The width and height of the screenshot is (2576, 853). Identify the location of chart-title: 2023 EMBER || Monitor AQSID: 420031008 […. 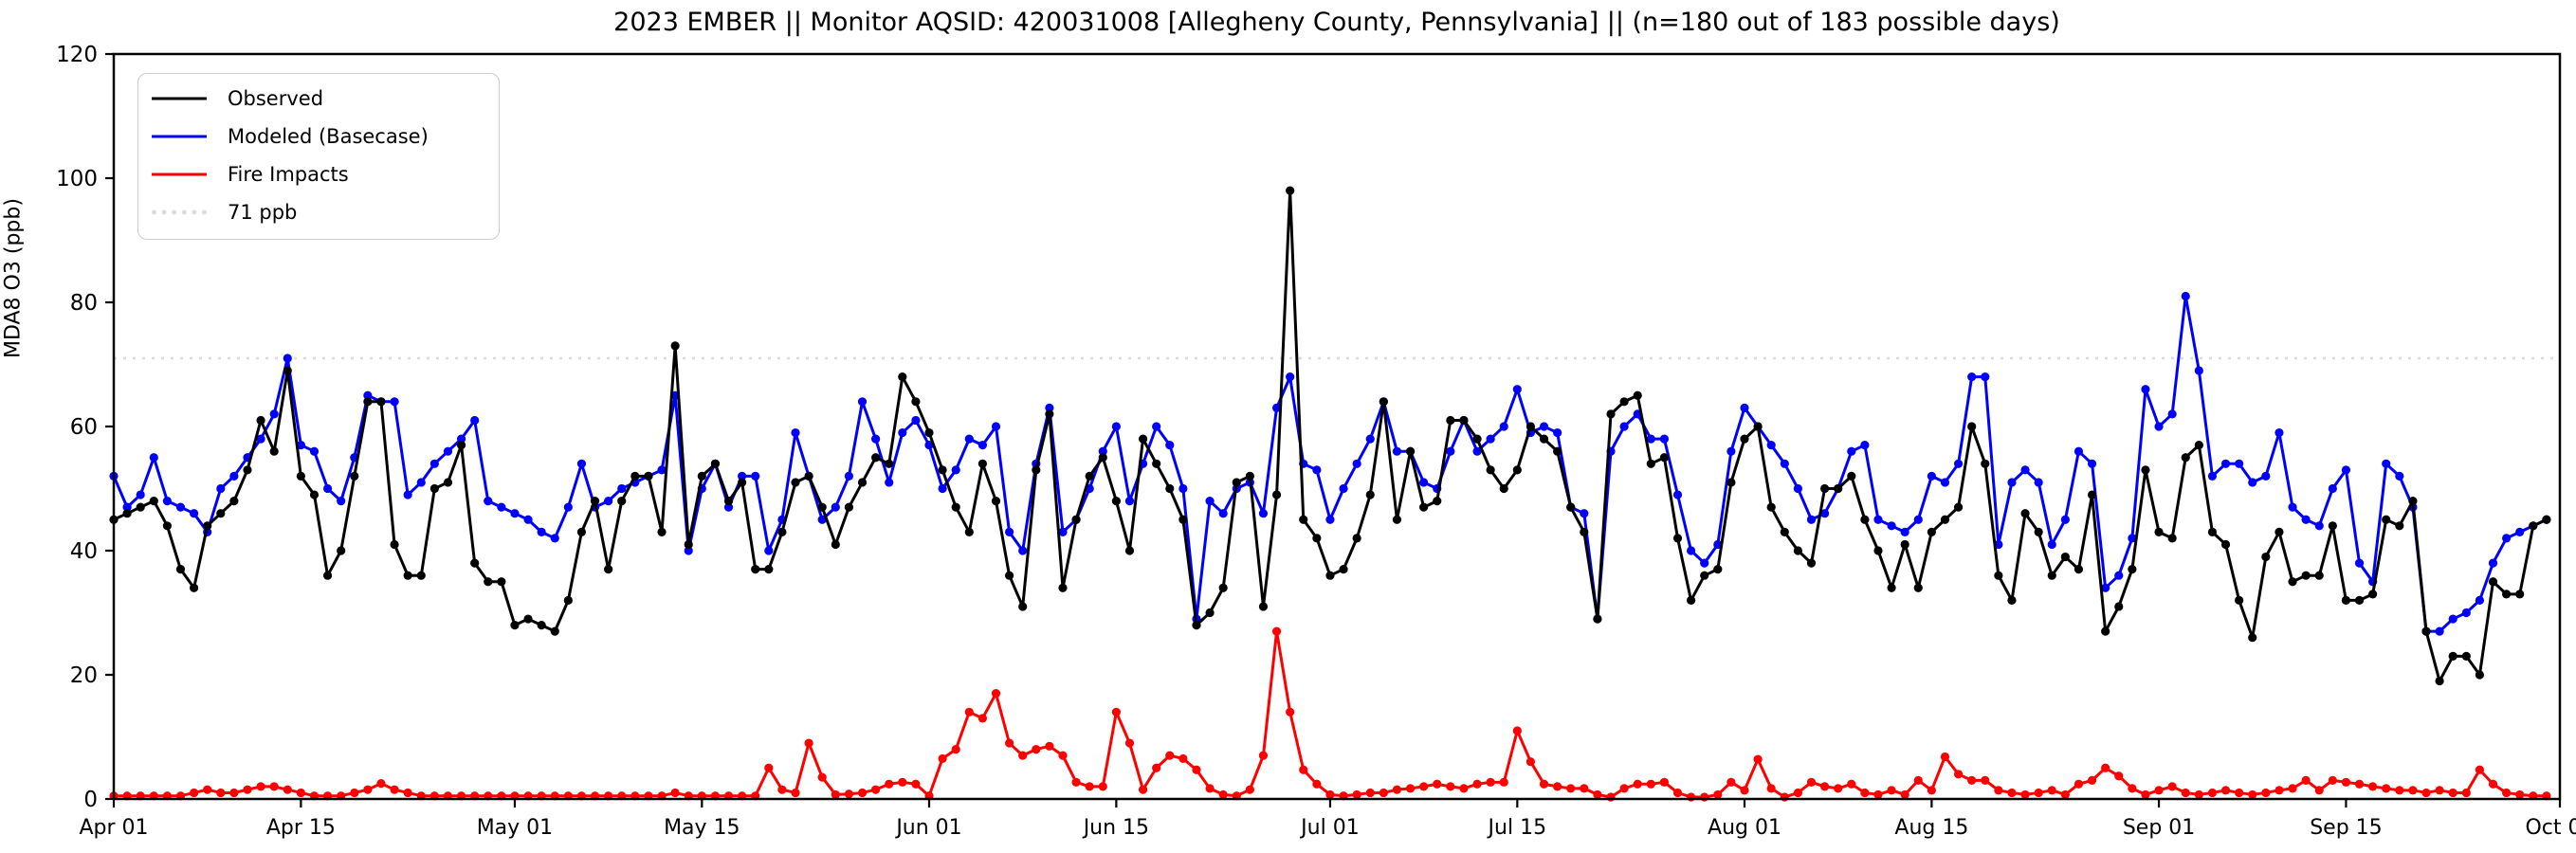
(1287, 22).